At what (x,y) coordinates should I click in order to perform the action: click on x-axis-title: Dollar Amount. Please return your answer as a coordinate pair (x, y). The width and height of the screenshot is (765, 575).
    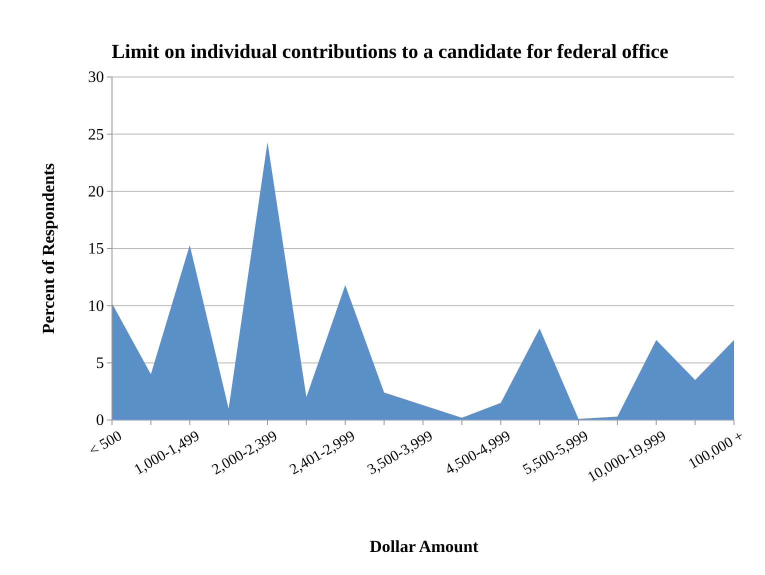
    Looking at the image, I should click on (424, 546).